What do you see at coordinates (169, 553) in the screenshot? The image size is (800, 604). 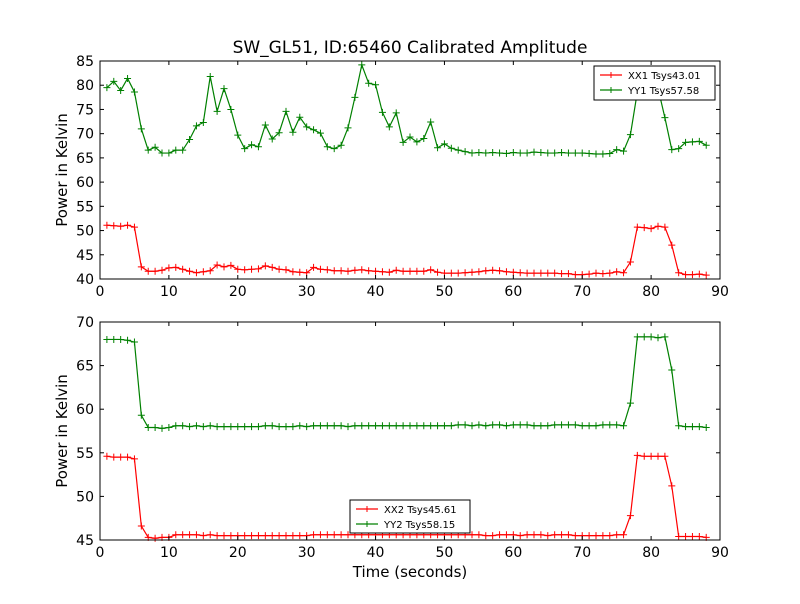 I see `x-tick-label: 10` at bounding box center [169, 553].